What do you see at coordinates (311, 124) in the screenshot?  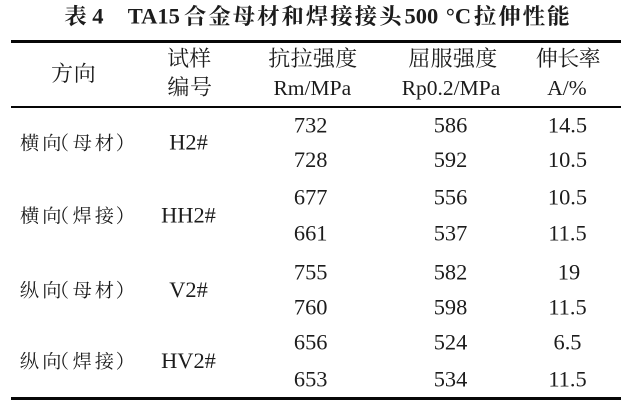 I see `svg-text: 732` at bounding box center [311, 124].